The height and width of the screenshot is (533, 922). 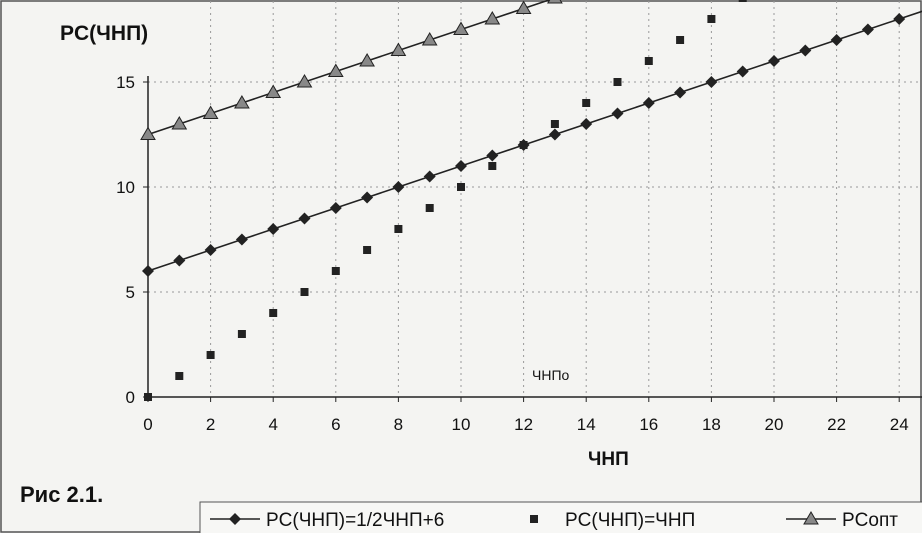 I want to click on x-tick-label: 0, so click(x=147, y=424).